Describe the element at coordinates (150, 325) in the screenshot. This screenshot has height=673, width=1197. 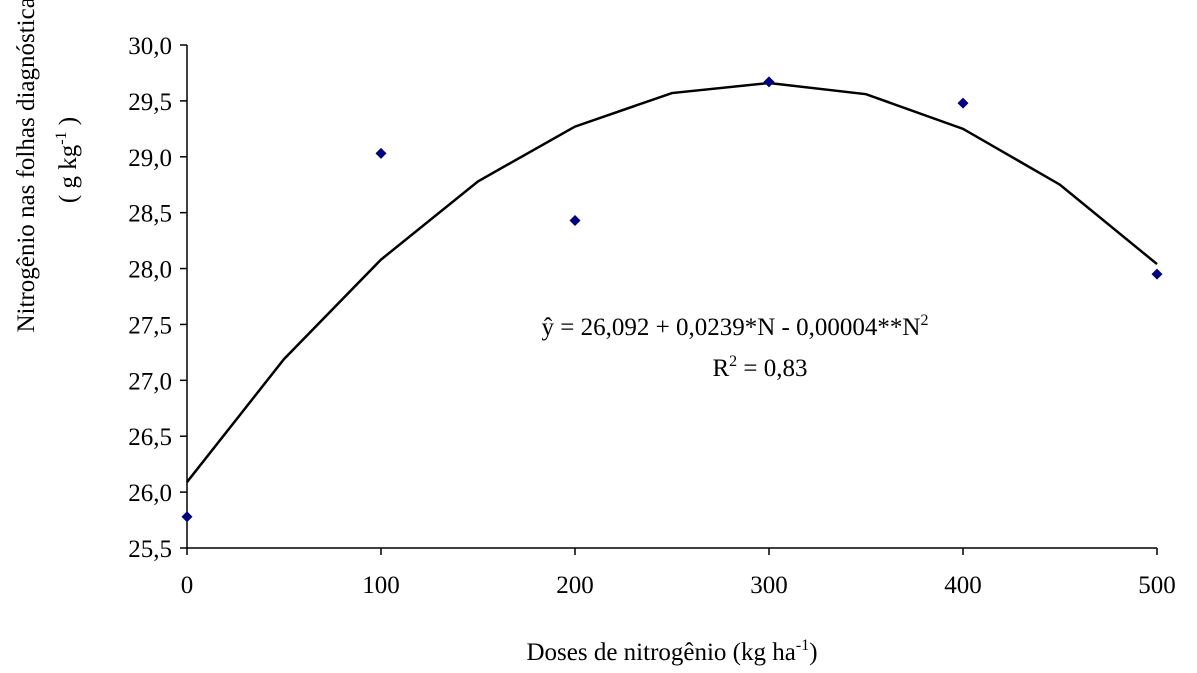
I see `y-tick-label: 27,5` at that location.